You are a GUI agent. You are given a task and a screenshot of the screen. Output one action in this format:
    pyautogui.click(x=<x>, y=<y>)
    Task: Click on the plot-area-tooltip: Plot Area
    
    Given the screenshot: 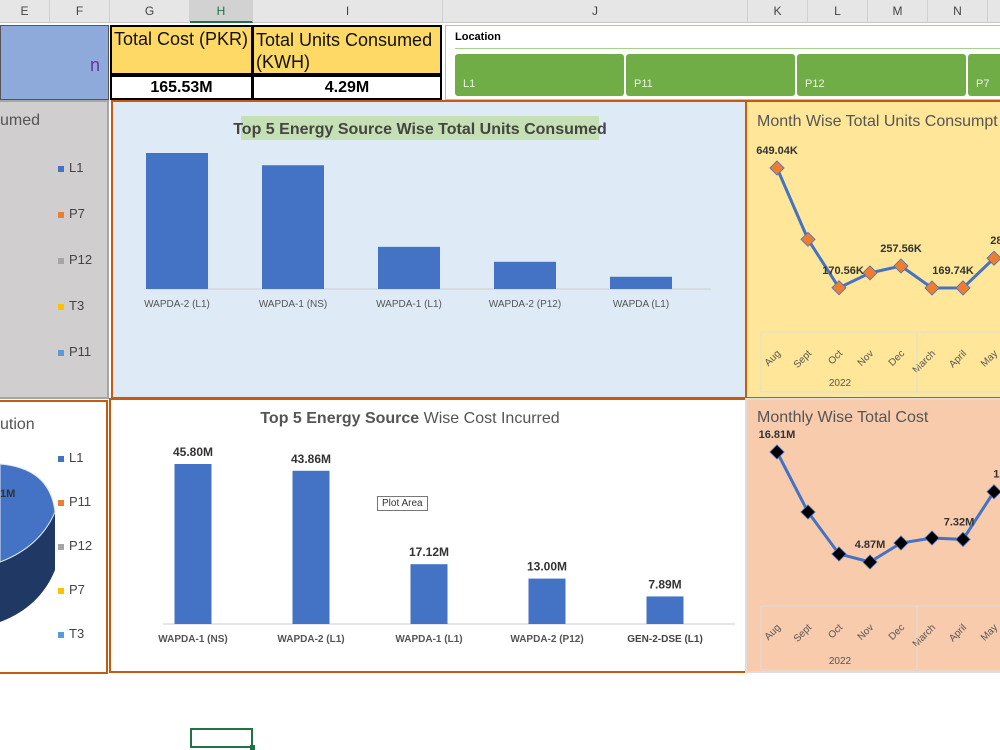 What is the action you would take?
    pyautogui.click(x=402, y=503)
    